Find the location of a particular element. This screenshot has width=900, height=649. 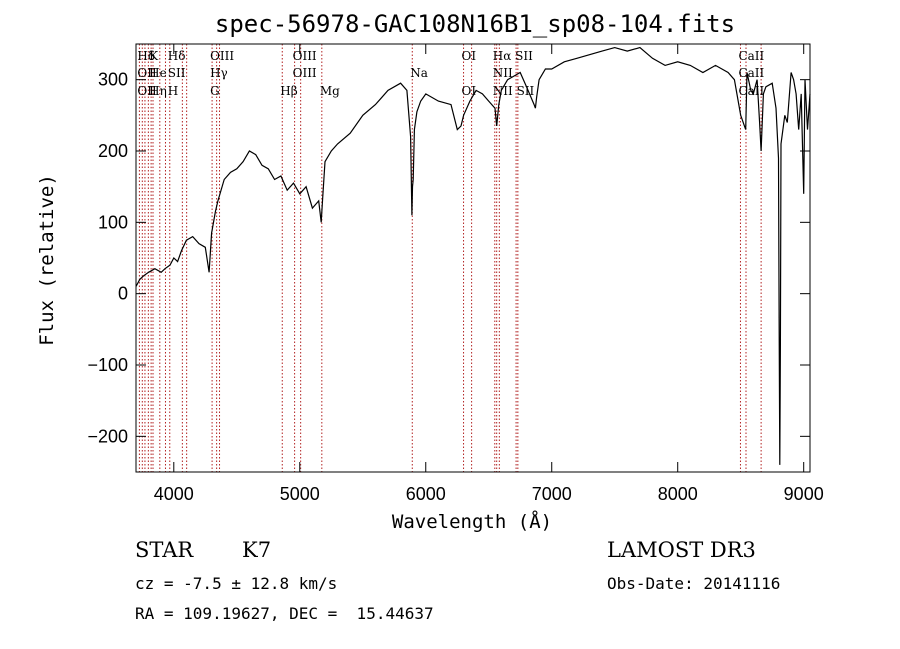

spectral-line-label: G is located at coordinates (215, 91).